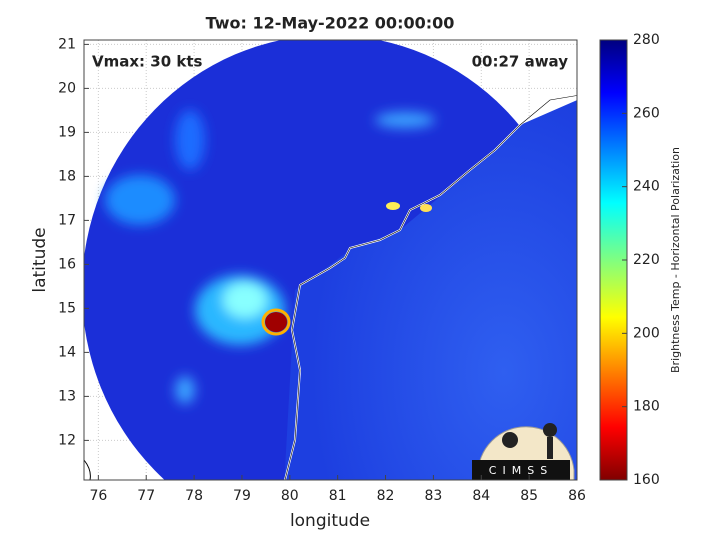 The height and width of the screenshot is (544, 720). What do you see at coordinates (646, 40) in the screenshot?
I see `colorbar-tick-label: 280` at bounding box center [646, 40].